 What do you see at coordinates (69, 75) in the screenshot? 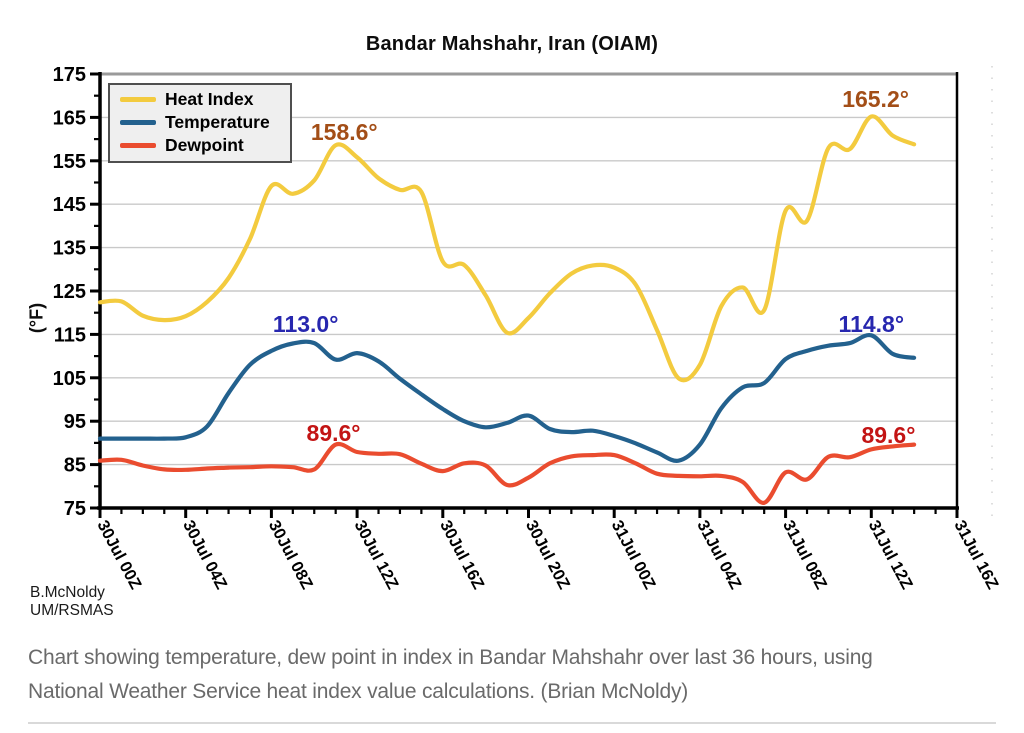
I see `y-tick-label: 175` at bounding box center [69, 75].